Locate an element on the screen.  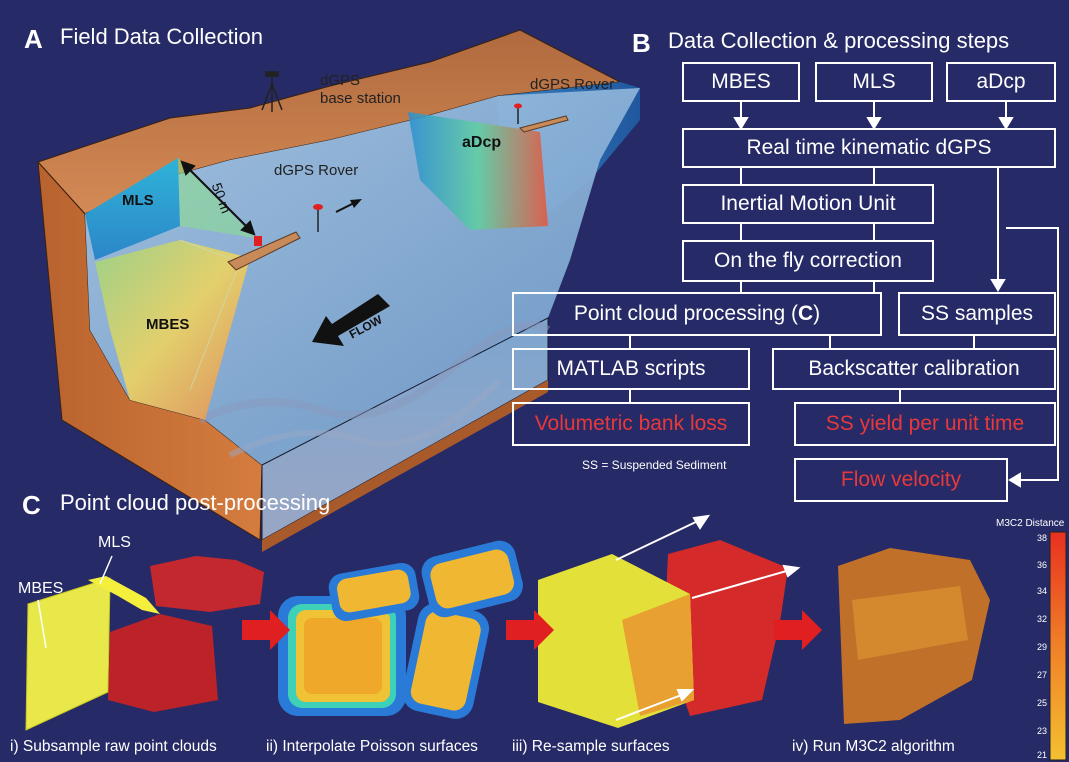
scale-tick: 32 is located at coordinates (1042, 619).